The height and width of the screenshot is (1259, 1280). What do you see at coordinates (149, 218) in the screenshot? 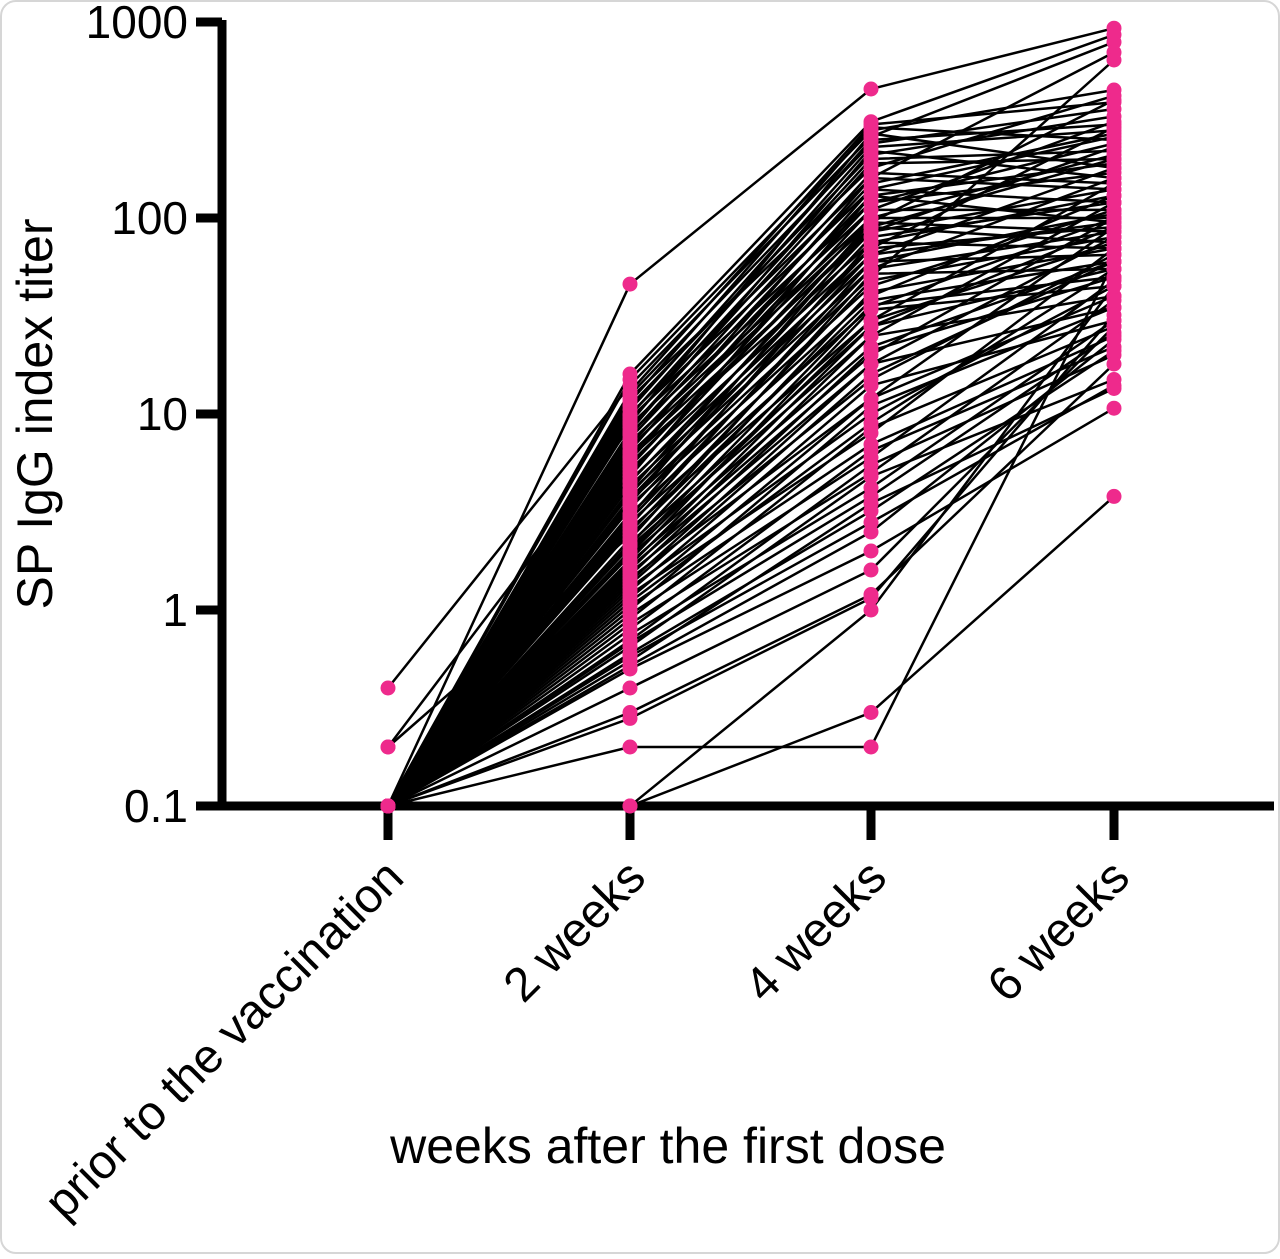
I see `y-tick-label: 100` at bounding box center [149, 218].